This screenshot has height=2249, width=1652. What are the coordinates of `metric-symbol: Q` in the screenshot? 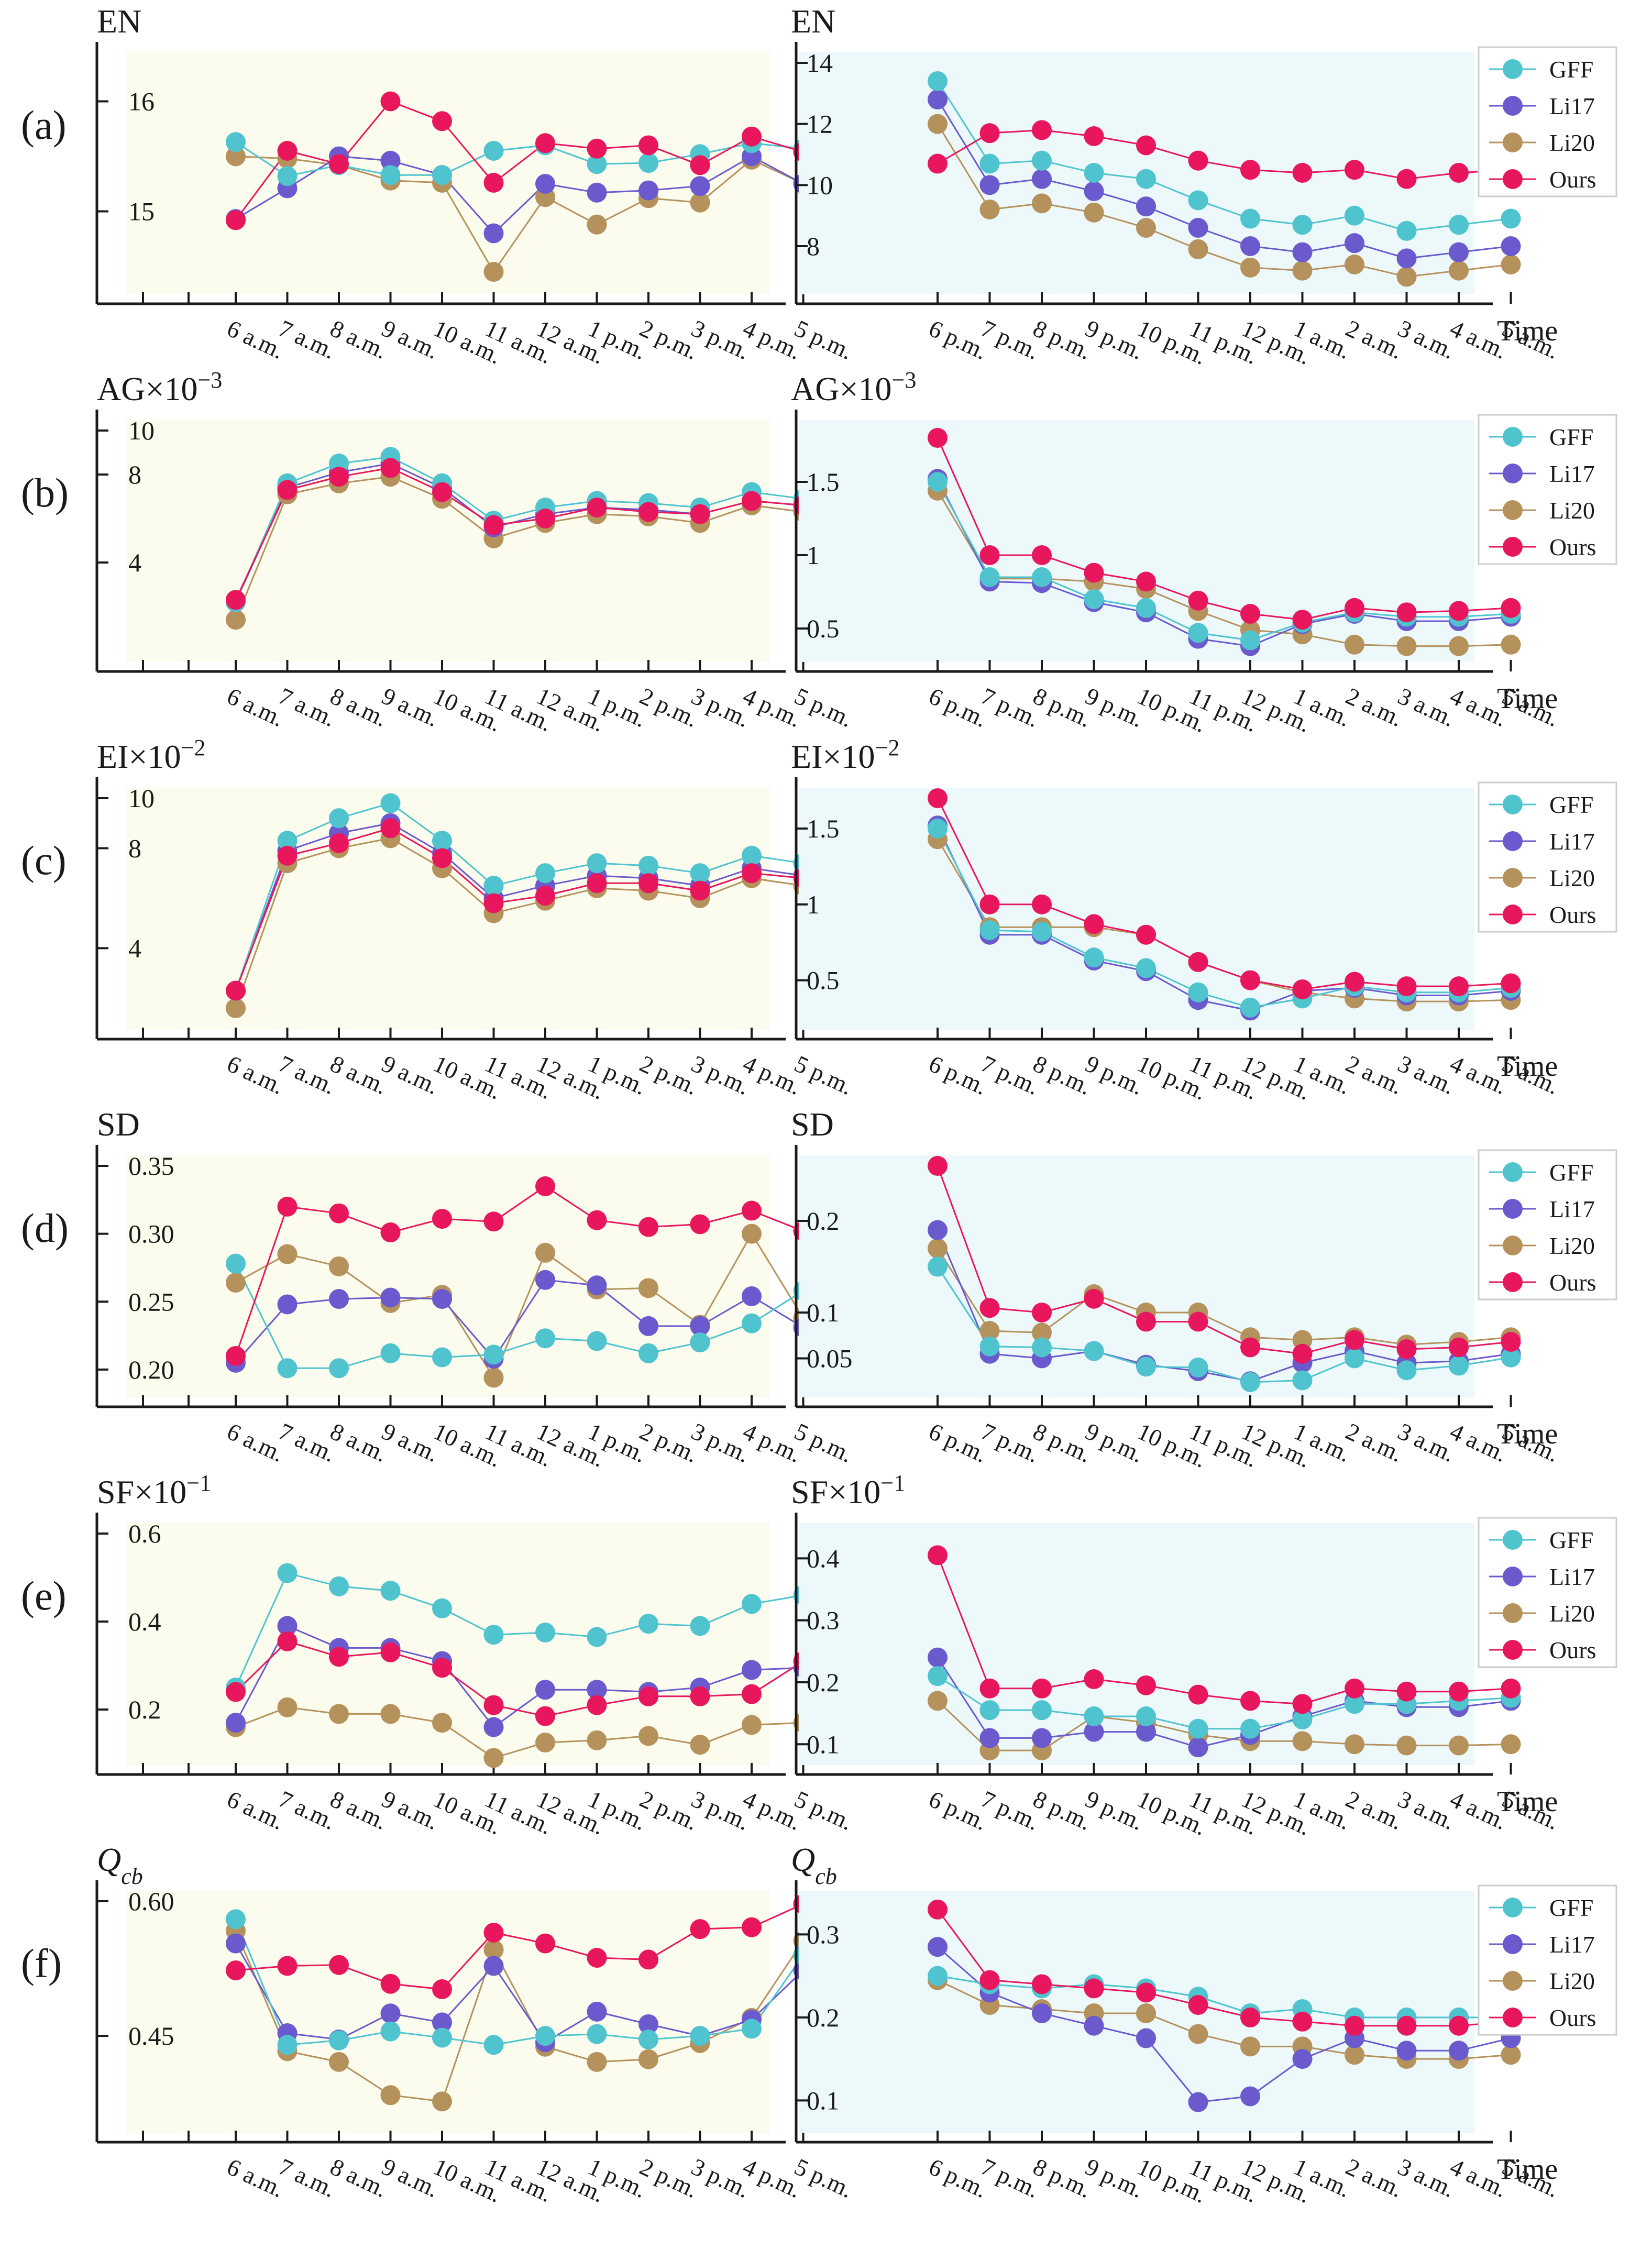 It's located at (803, 1859).